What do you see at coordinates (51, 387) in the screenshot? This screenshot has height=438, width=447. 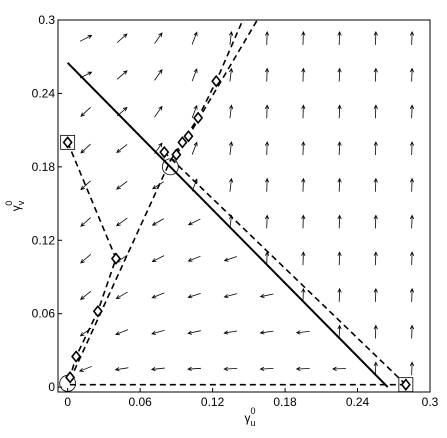 I see `y-tick-label: 0` at bounding box center [51, 387].